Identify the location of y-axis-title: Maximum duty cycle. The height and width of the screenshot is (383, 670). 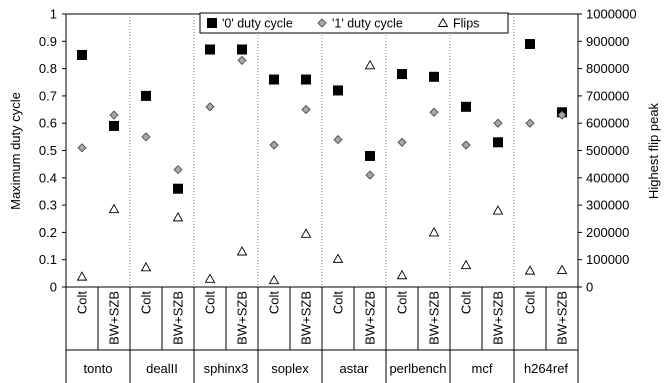
(15, 151).